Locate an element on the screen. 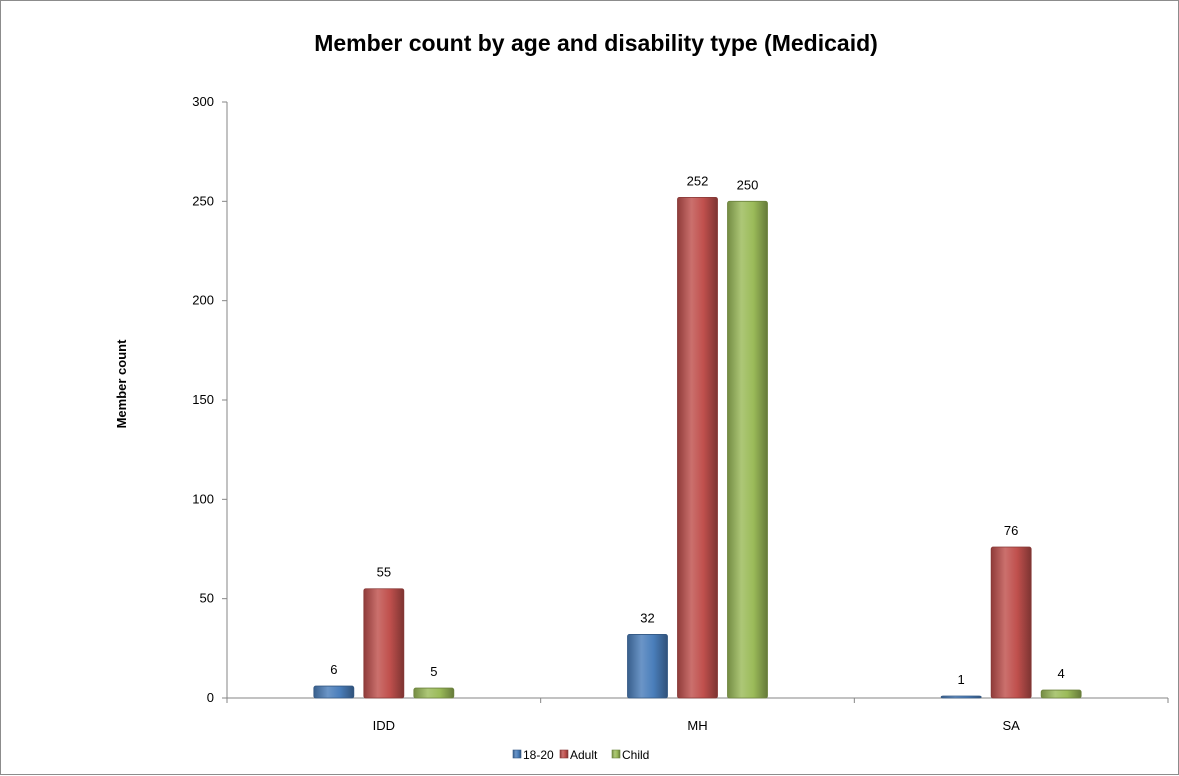 The width and height of the screenshot is (1179, 776). y-tick-label: 100 is located at coordinates (203, 498).